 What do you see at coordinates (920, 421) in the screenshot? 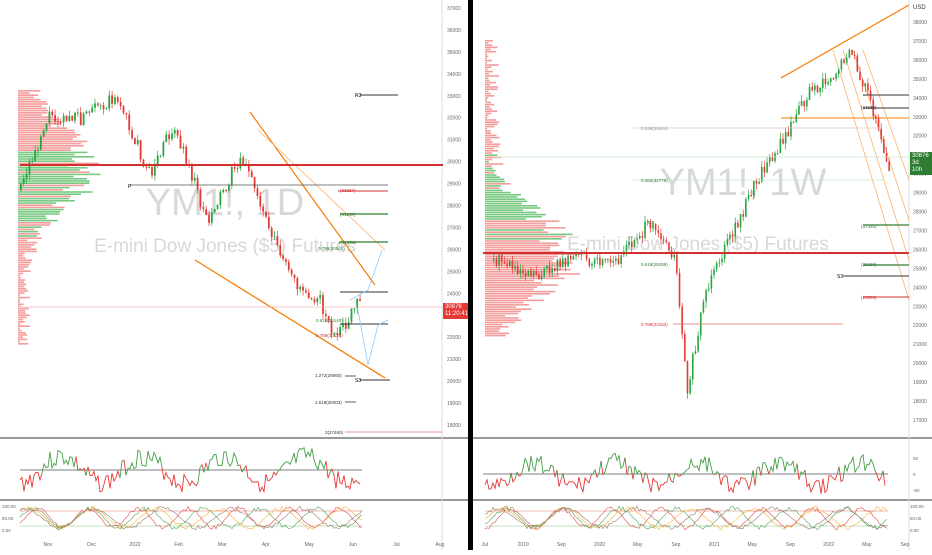
I see `price-tick-17000: 17000` at bounding box center [920, 421].